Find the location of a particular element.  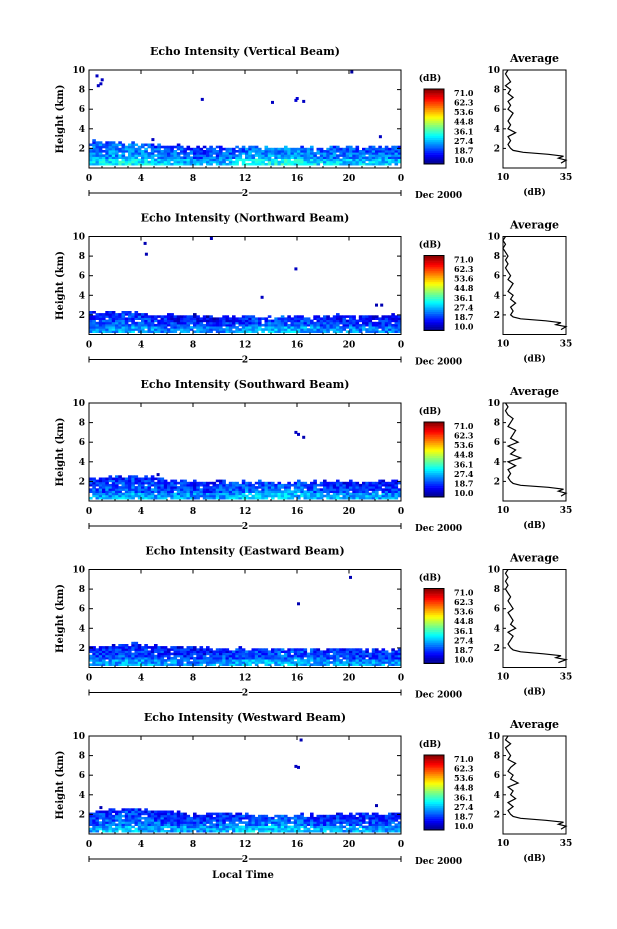

y-tick-label: 6 is located at coordinates (82, 110).